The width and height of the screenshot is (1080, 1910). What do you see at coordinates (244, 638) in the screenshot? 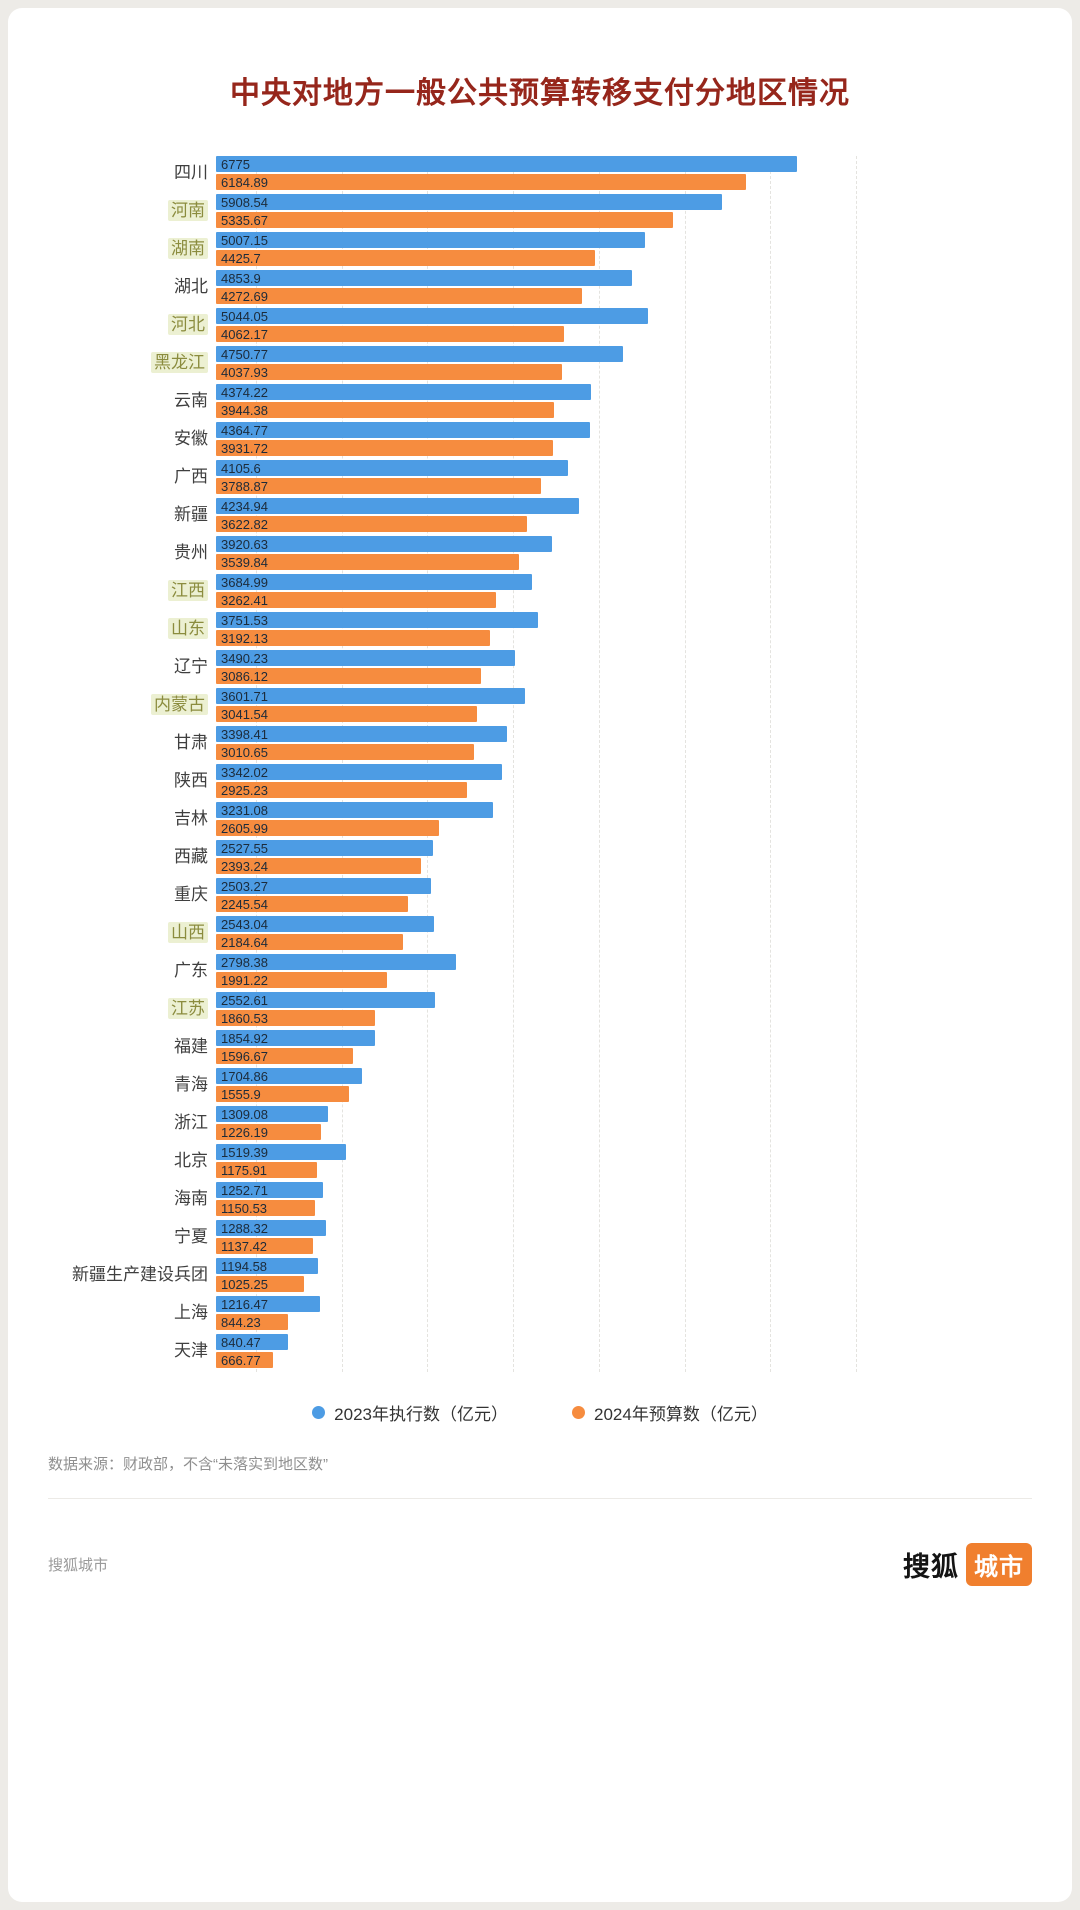
I see `bar-value: 3192.13` at bounding box center [244, 638].